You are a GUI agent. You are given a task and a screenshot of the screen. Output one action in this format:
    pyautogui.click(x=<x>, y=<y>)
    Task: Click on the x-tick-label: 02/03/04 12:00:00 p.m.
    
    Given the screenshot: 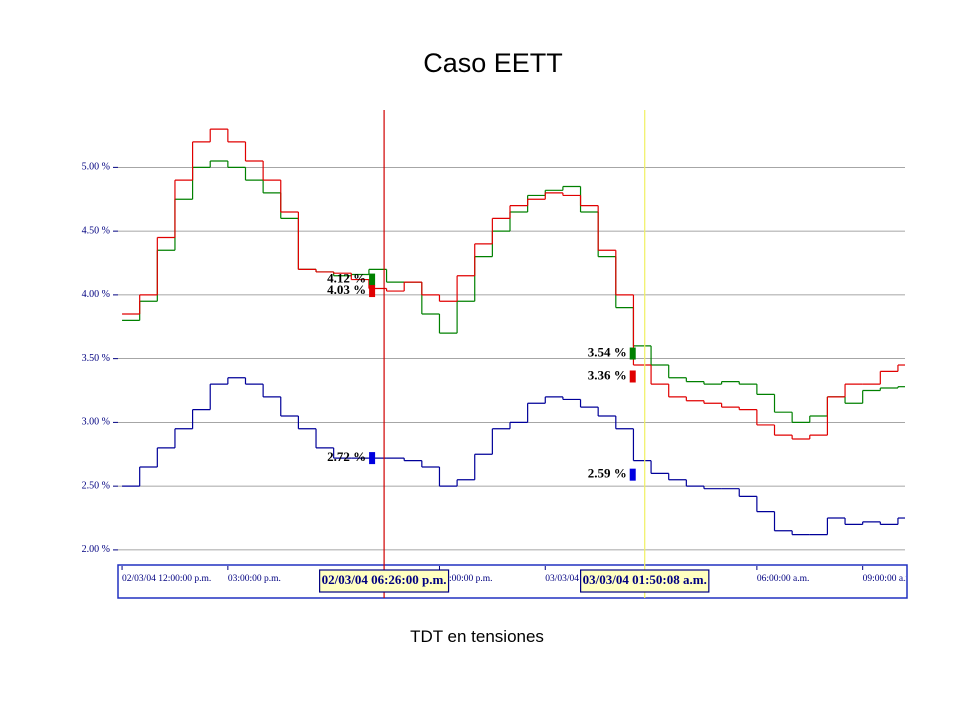 What is the action you would take?
    pyautogui.click(x=166, y=579)
    